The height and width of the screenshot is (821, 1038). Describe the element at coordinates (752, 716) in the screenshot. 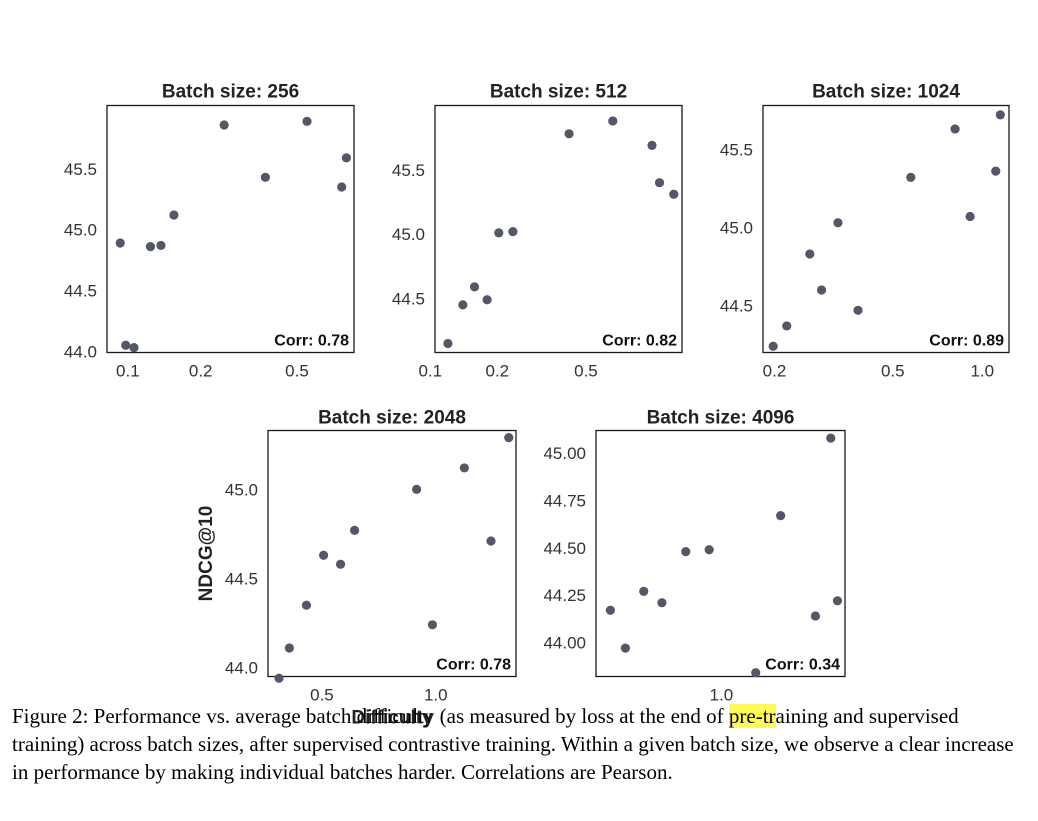

I see `caption-highlight: pre-tr` at that location.